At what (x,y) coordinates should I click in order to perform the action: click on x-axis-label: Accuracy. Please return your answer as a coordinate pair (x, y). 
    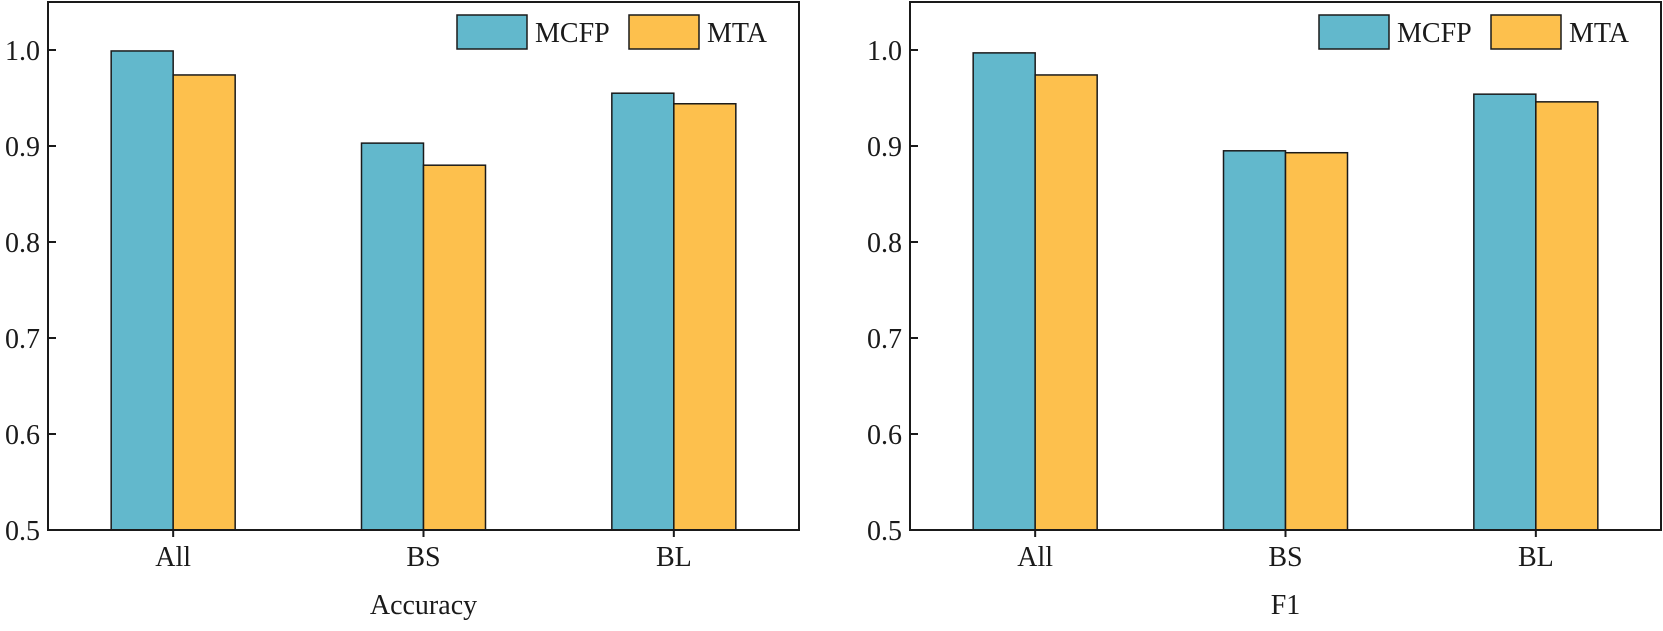
    Looking at the image, I should click on (423, 605).